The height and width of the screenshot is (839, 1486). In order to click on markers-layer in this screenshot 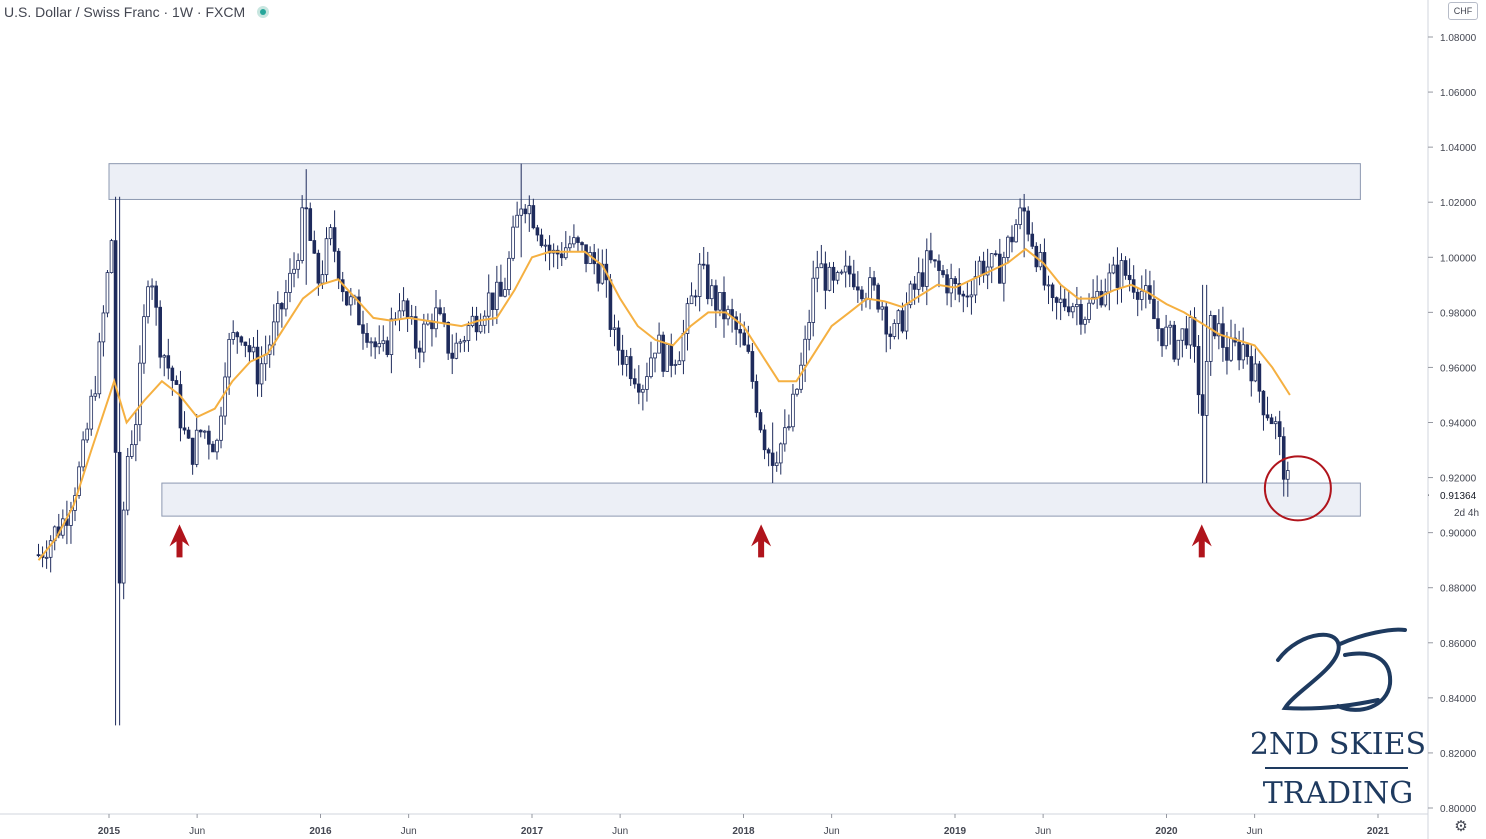, I will do `click(750, 506)`.